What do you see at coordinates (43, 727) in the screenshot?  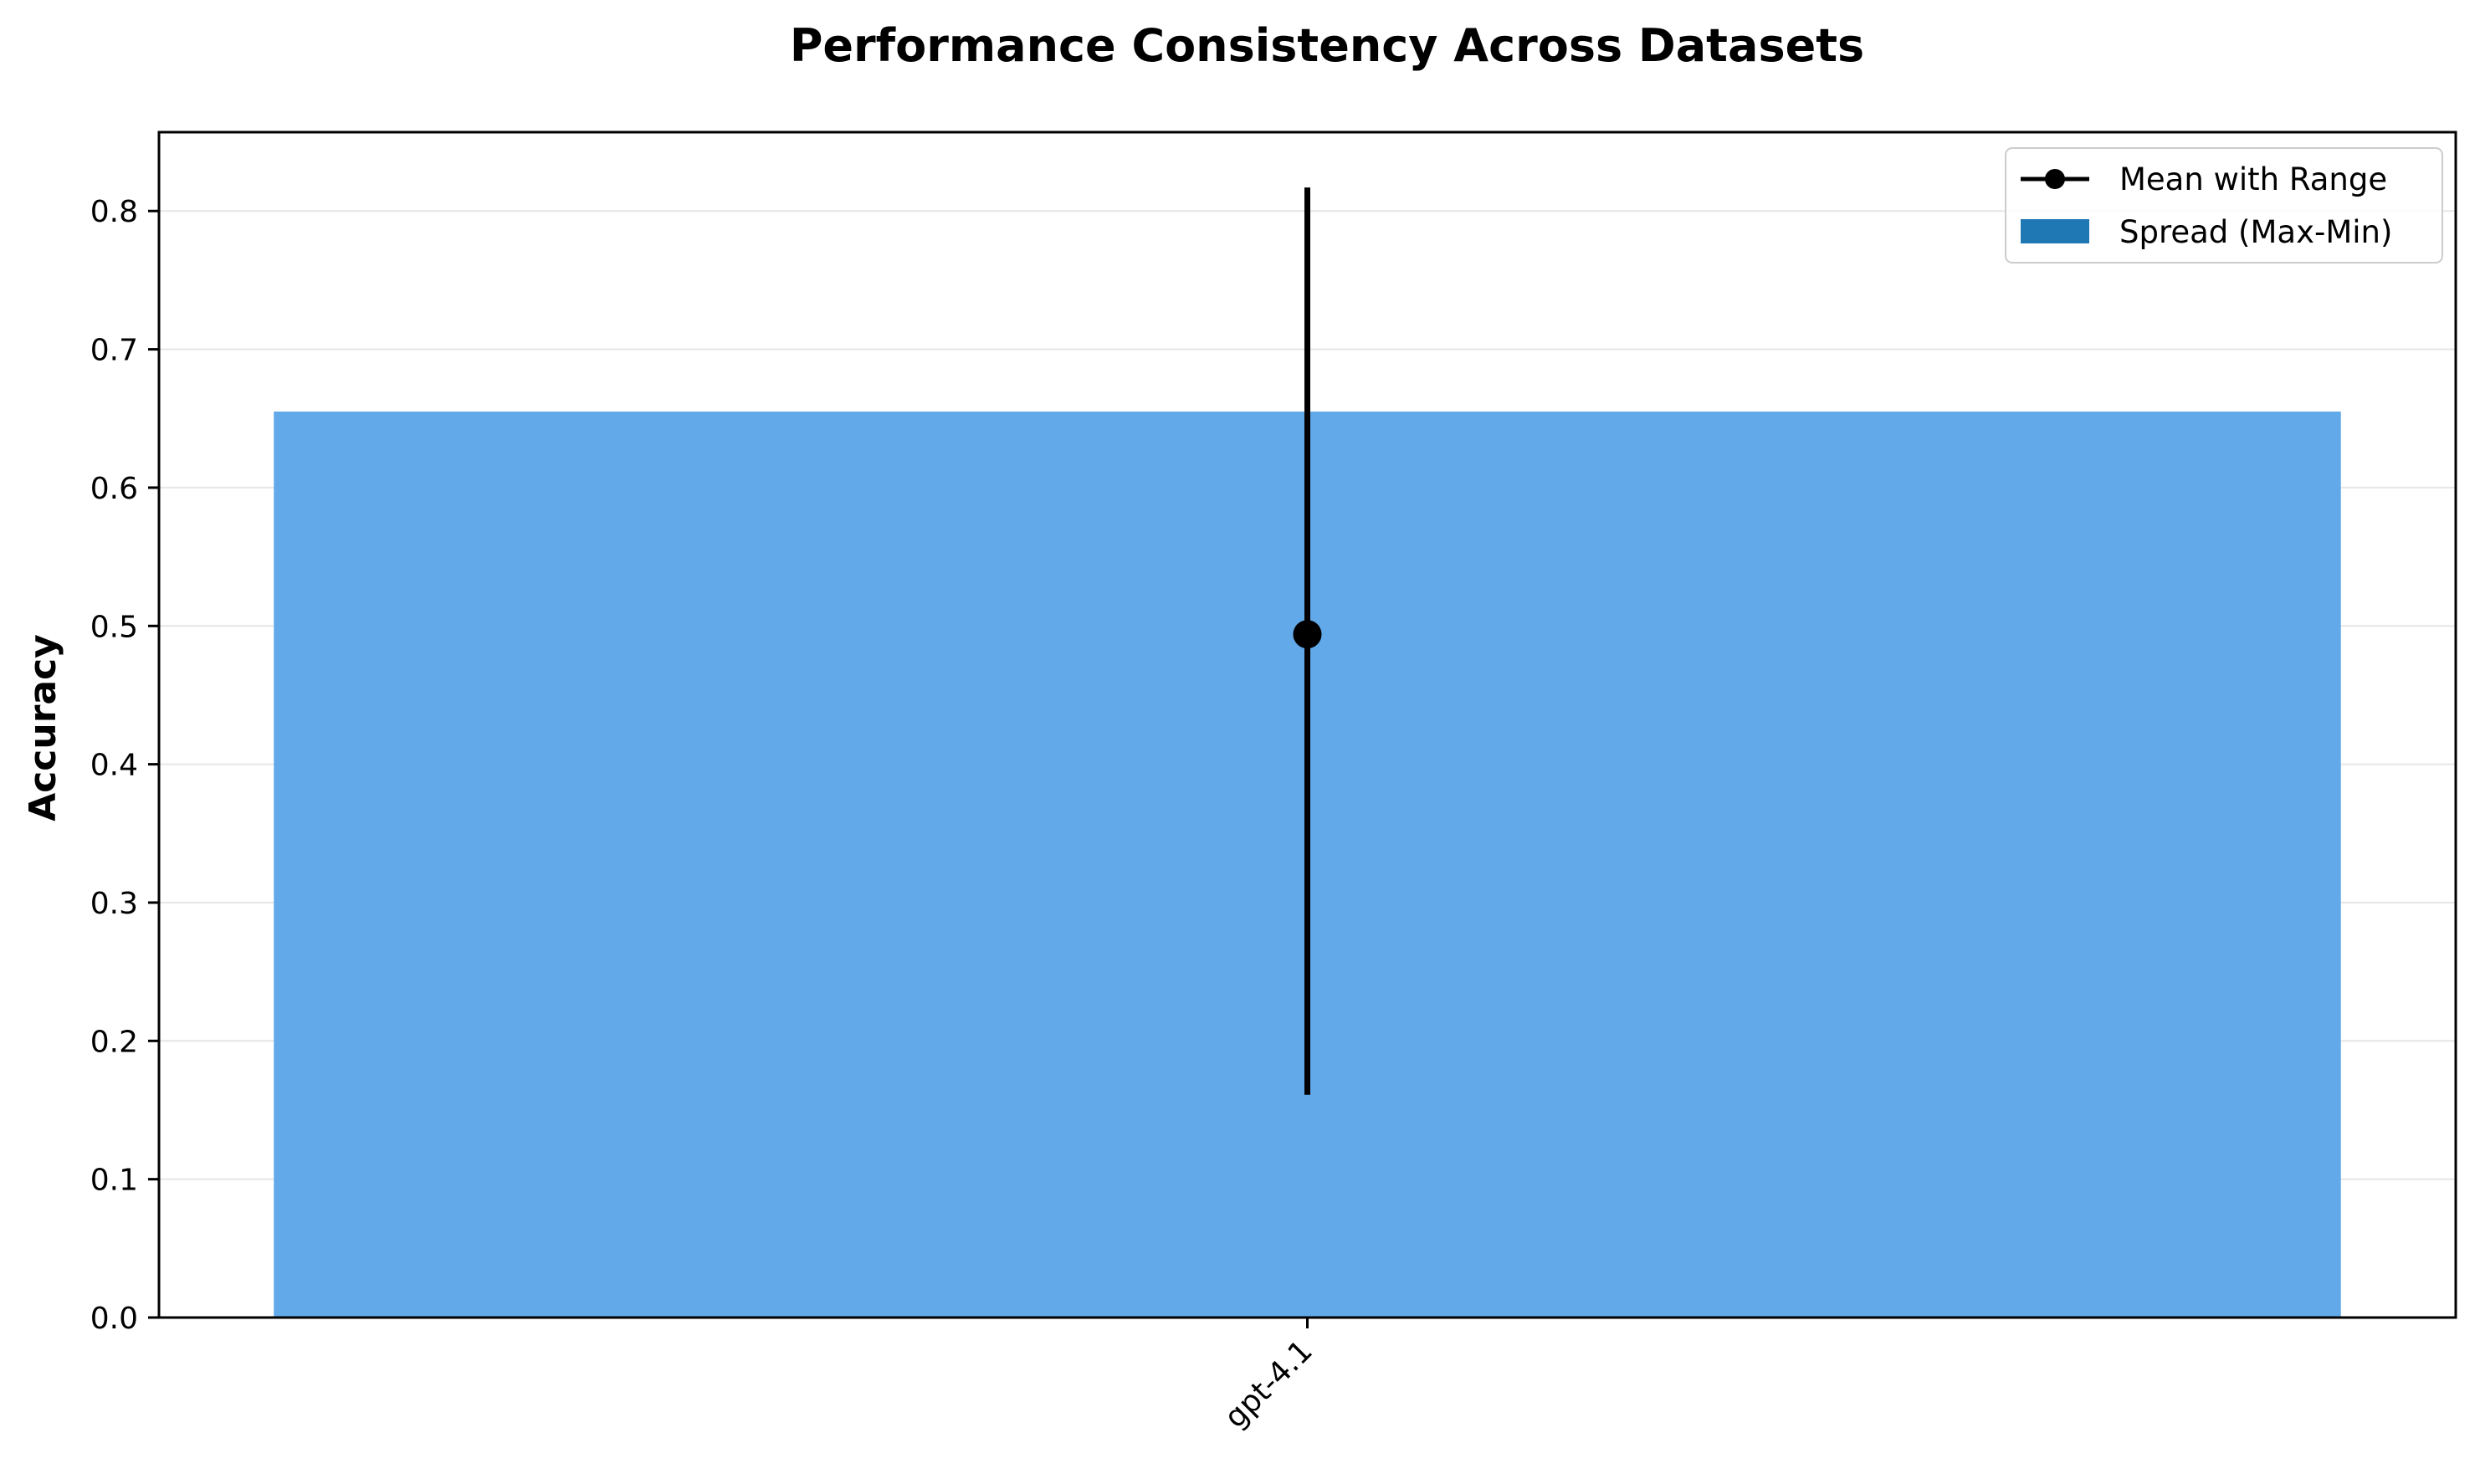 I see `y-axis-label: Accuracy` at bounding box center [43, 727].